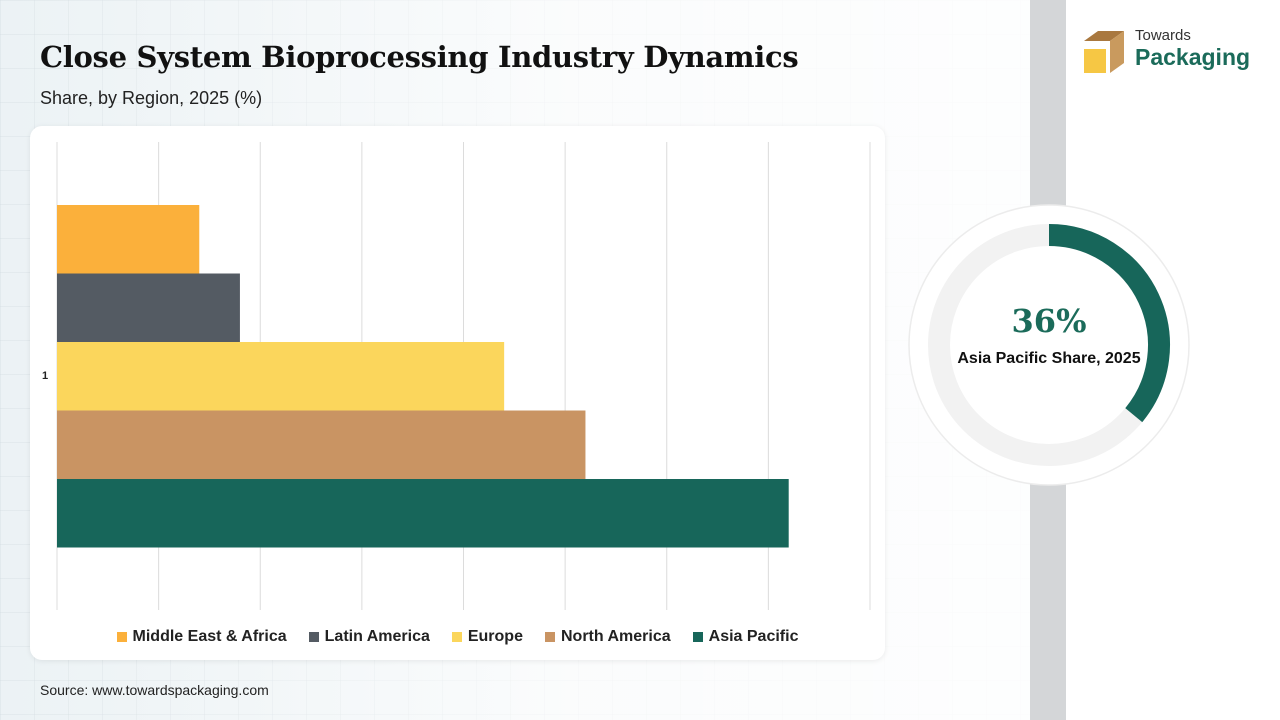 Image resolution: width=1280 pixels, height=720 pixels. Describe the element at coordinates (1163, 35) in the screenshot. I see `logo-text-towards: Towards` at that location.